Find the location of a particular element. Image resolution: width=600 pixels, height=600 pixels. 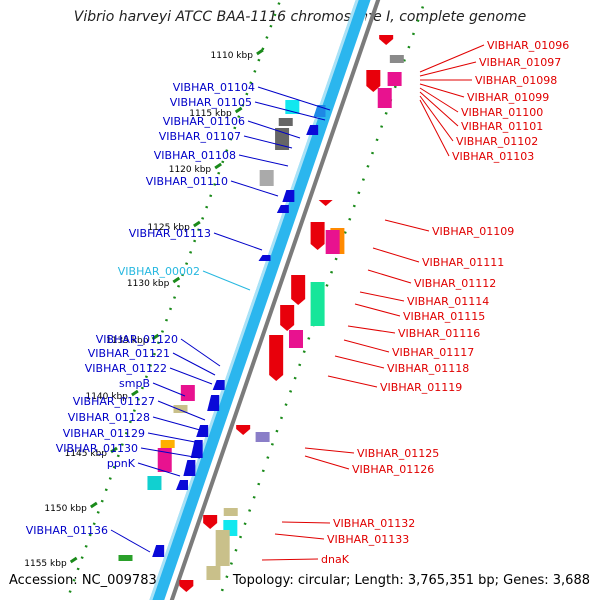

forward-gene-label: VIBHAR_01133 is located at coordinates (368, 539).